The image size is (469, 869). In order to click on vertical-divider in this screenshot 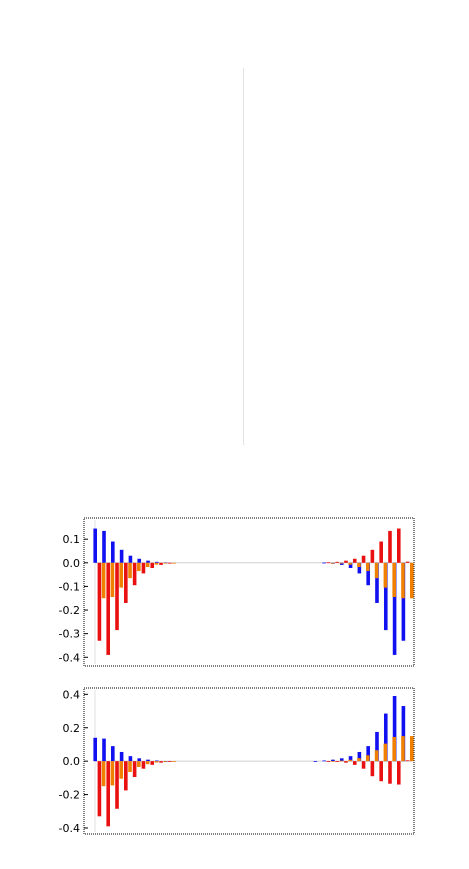, I will do `click(243, 256)`.